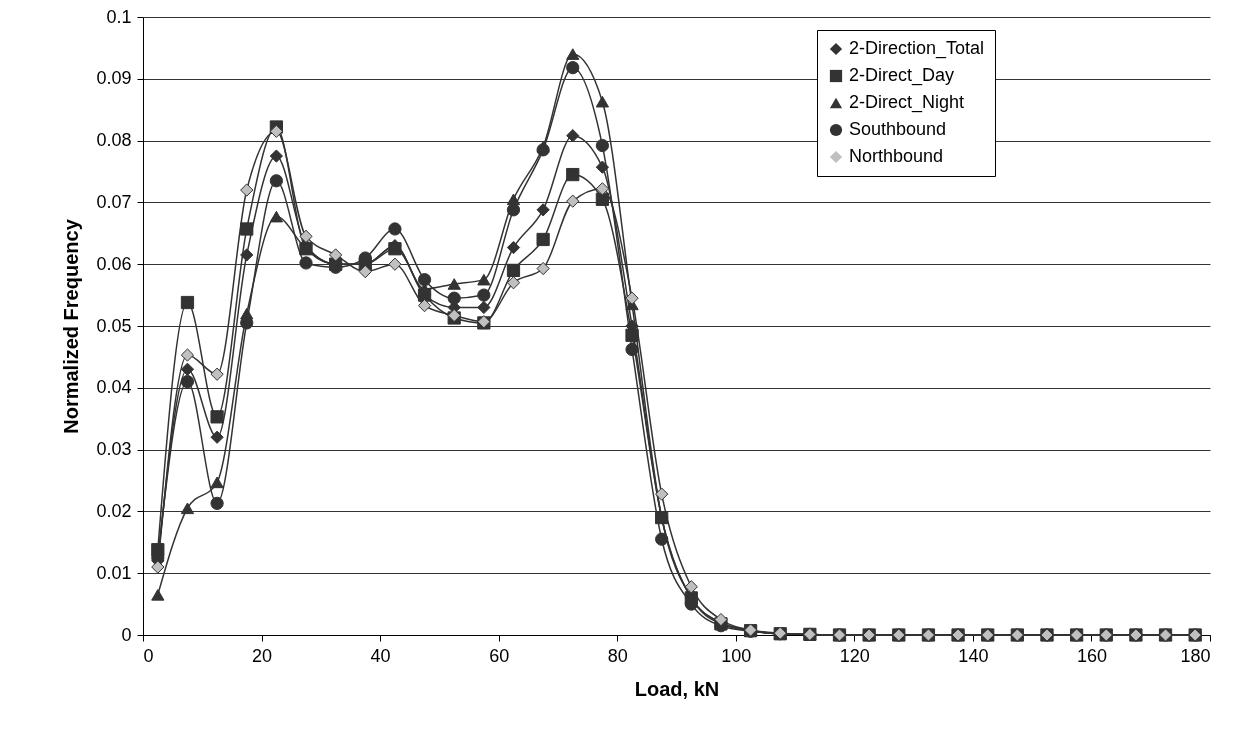  What do you see at coordinates (262, 655) in the screenshot?
I see `x-tick-label: 20` at bounding box center [262, 655].